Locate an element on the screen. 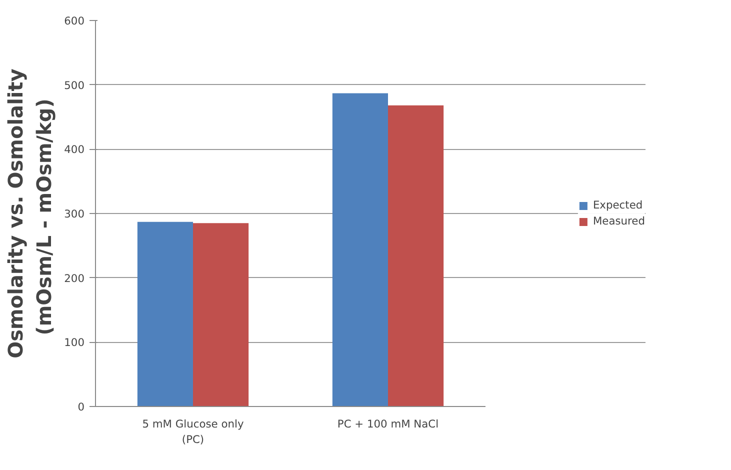  y-tick-label: 100 is located at coordinates (74, 343).